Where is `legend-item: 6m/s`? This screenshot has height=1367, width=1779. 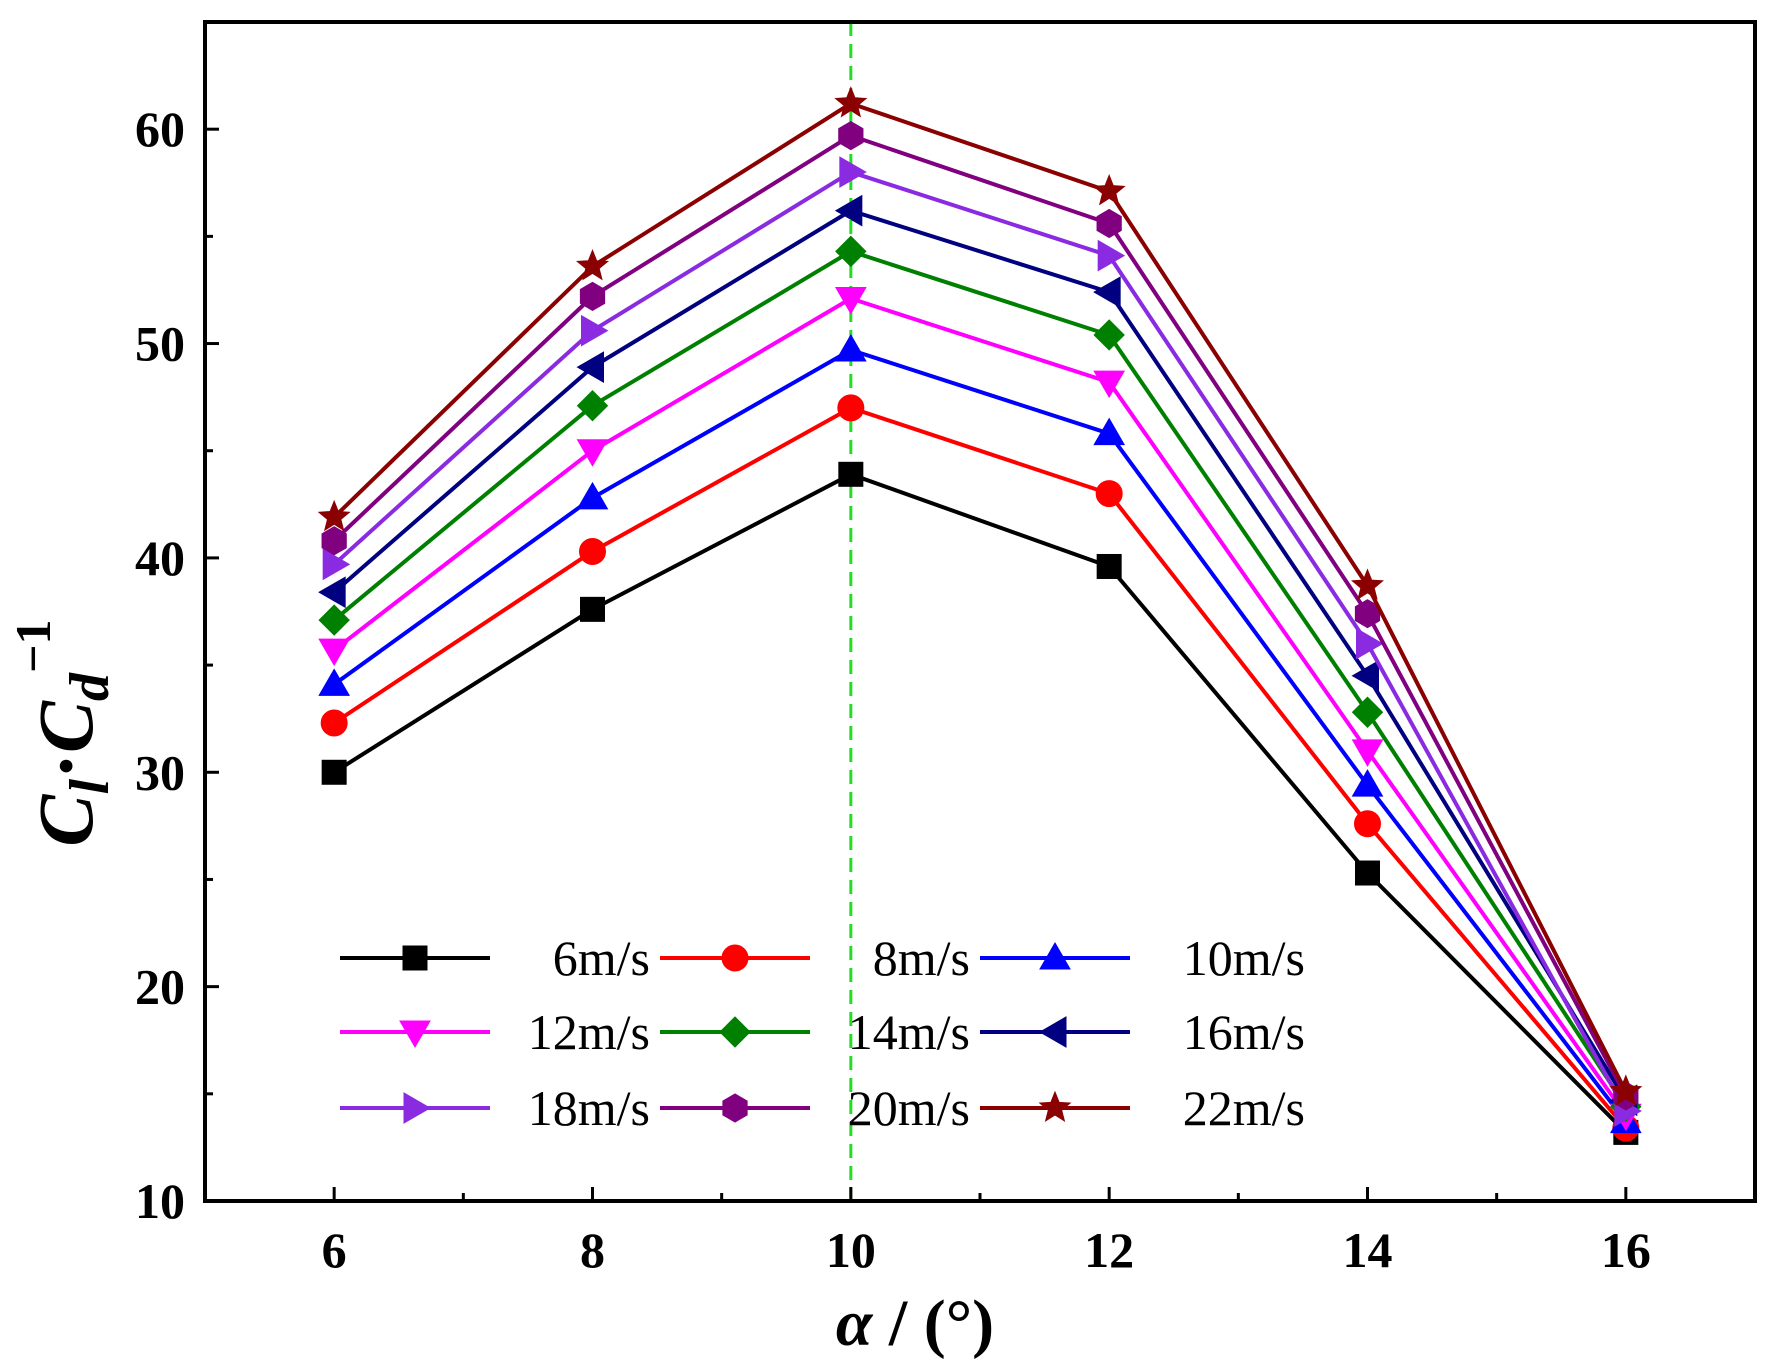 legend-item: 6m/s is located at coordinates (495, 958).